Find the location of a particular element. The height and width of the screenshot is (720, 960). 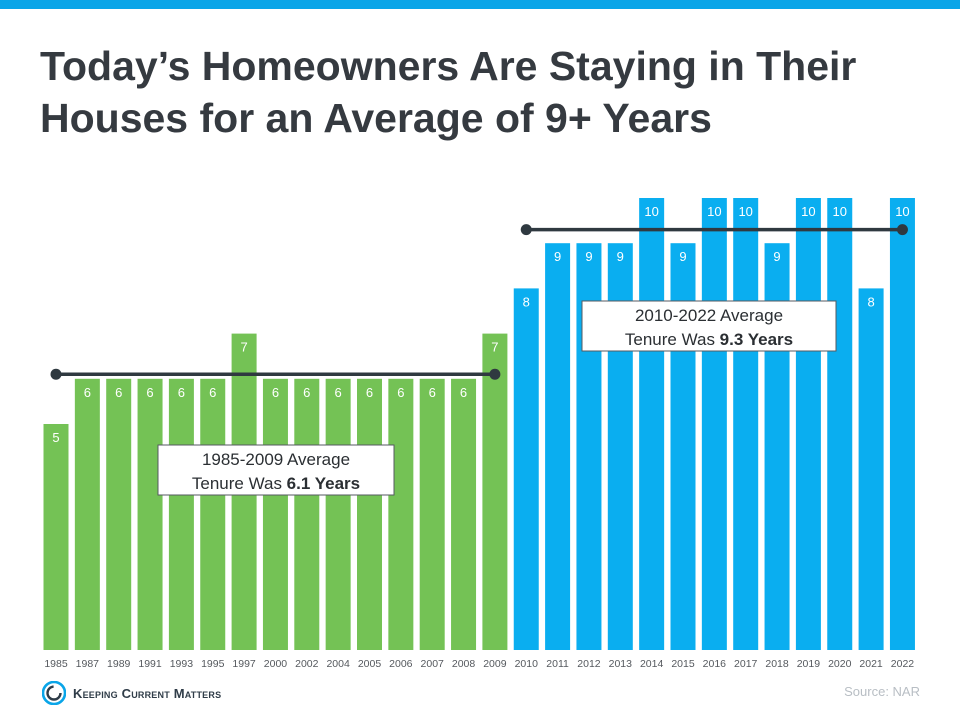

x-tick-label: 2007 is located at coordinates (433, 664).